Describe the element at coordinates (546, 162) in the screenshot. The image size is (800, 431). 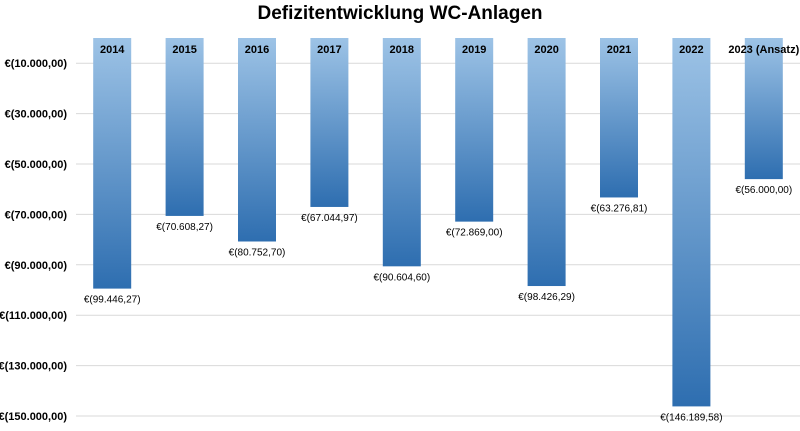
I see `bar-2020` at that location.